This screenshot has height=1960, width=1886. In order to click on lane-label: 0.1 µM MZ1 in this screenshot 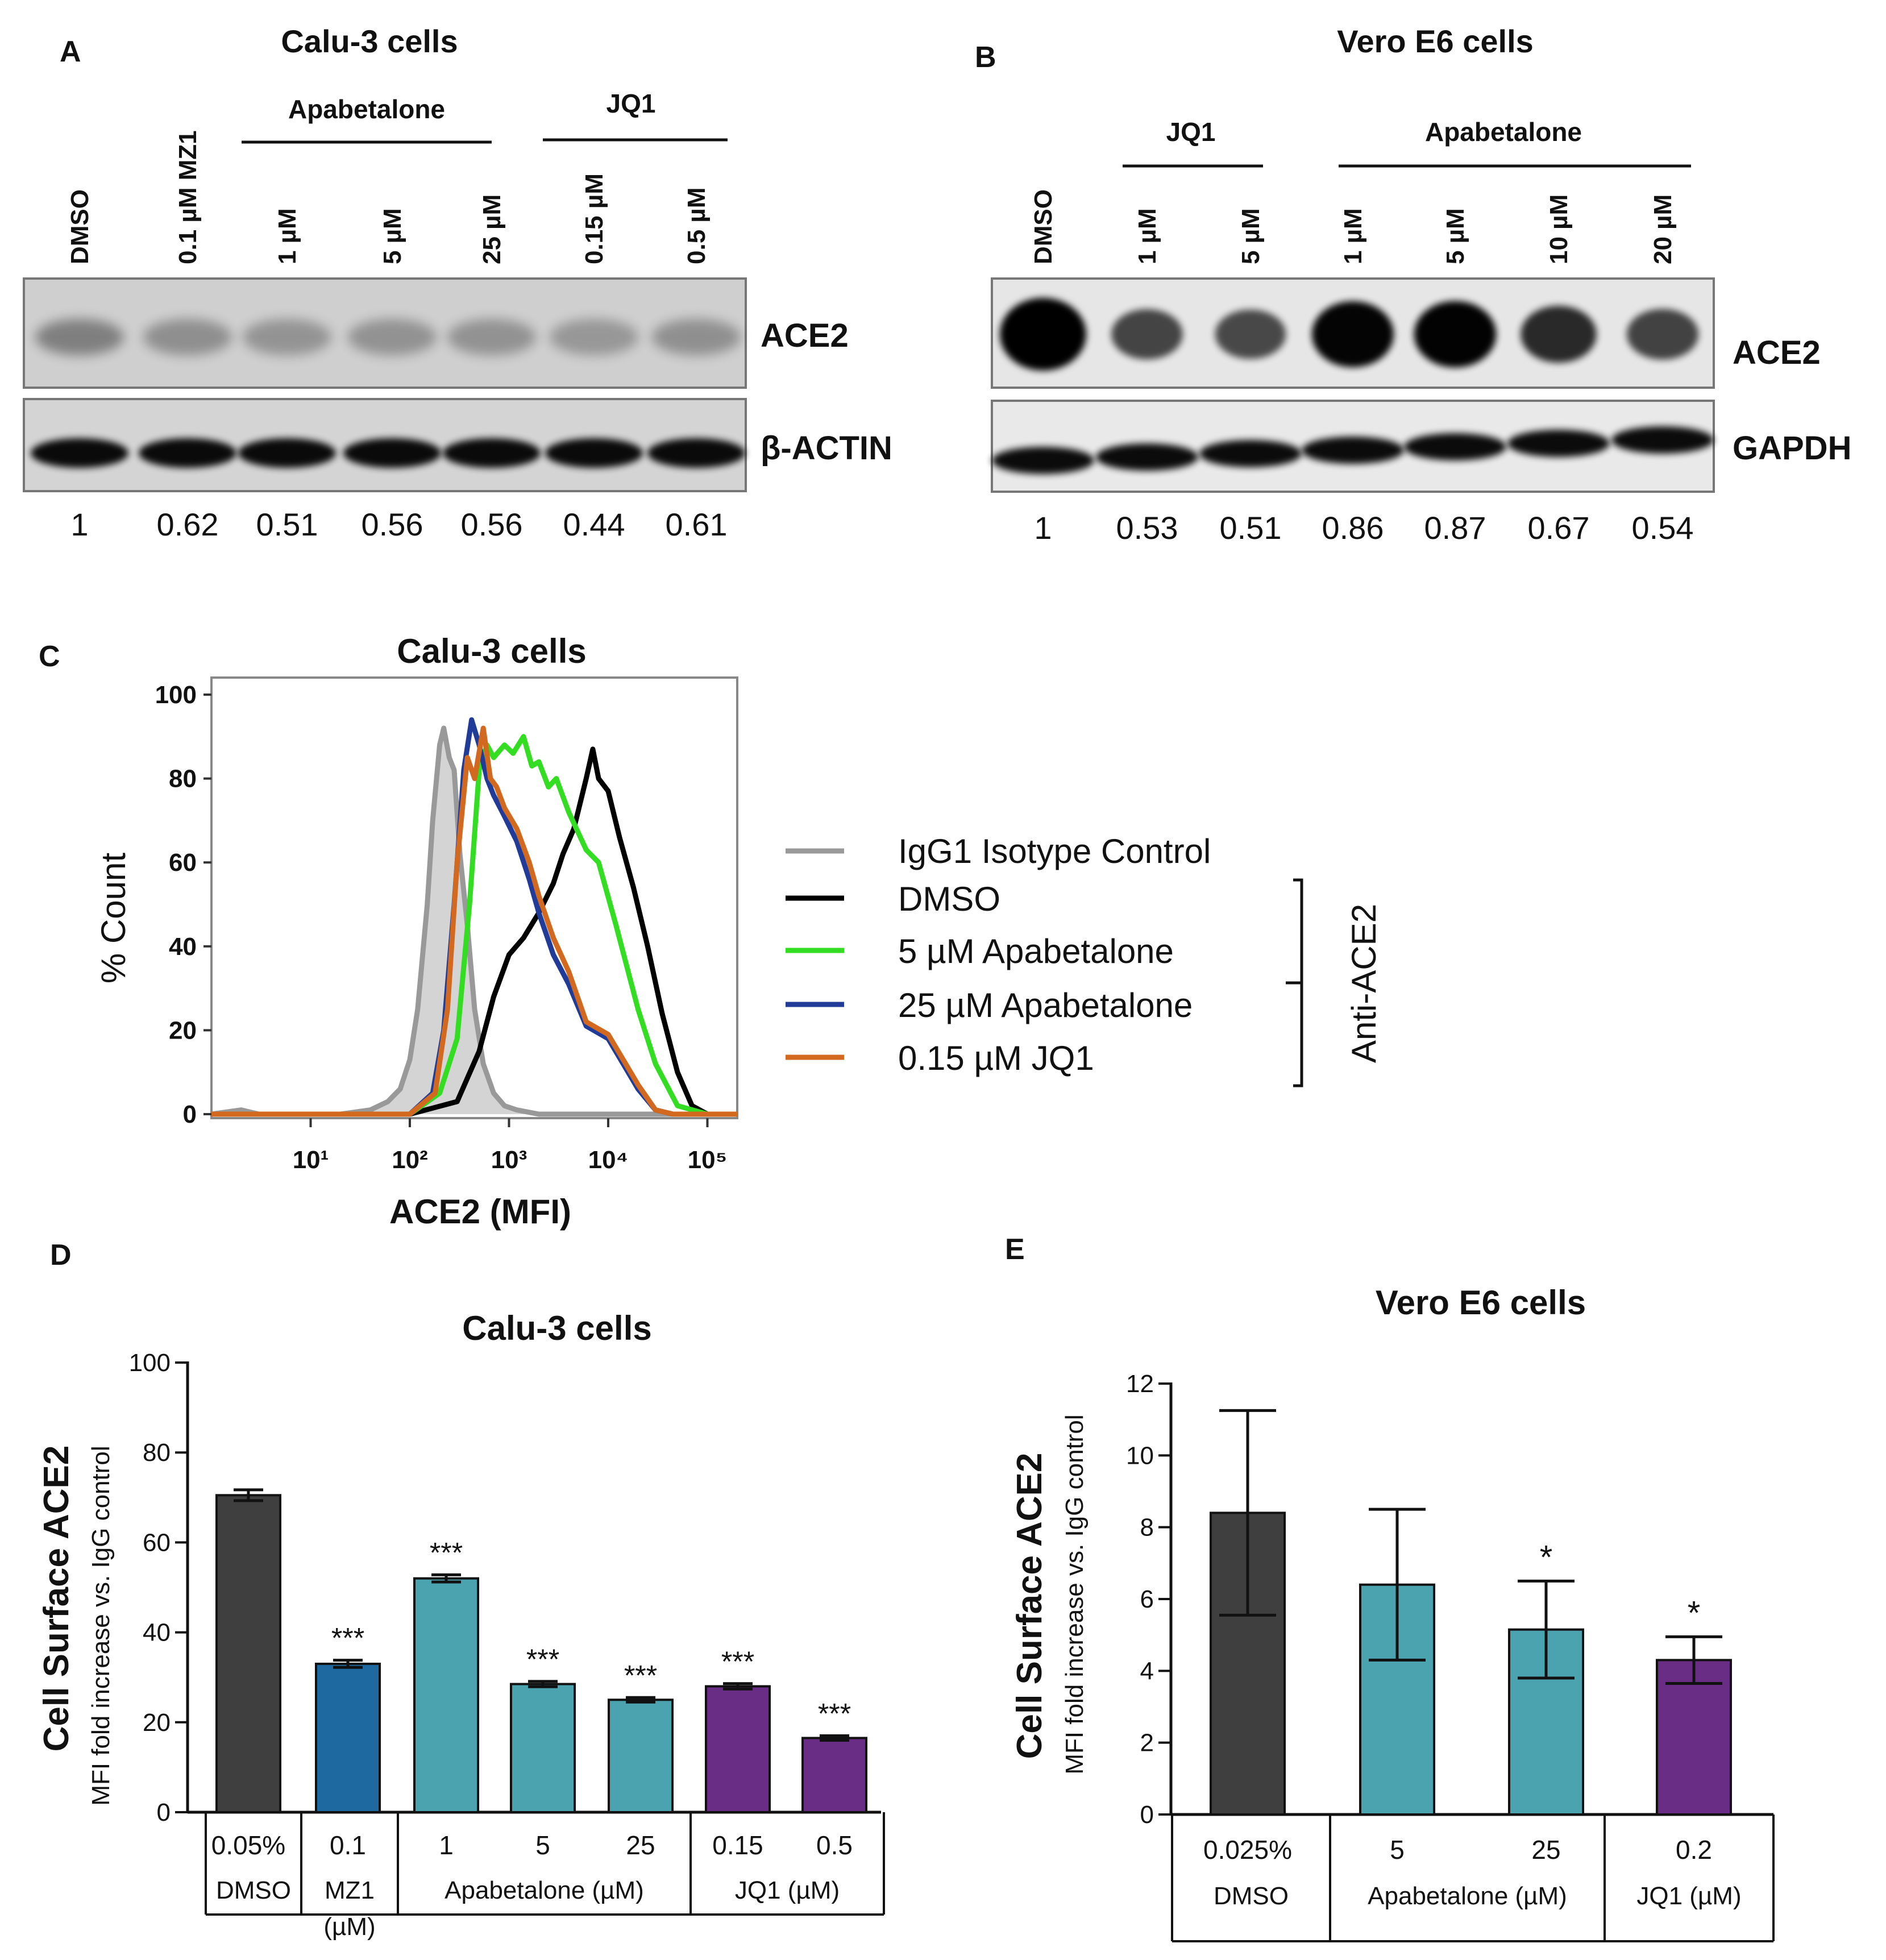, I will do `click(188, 197)`.